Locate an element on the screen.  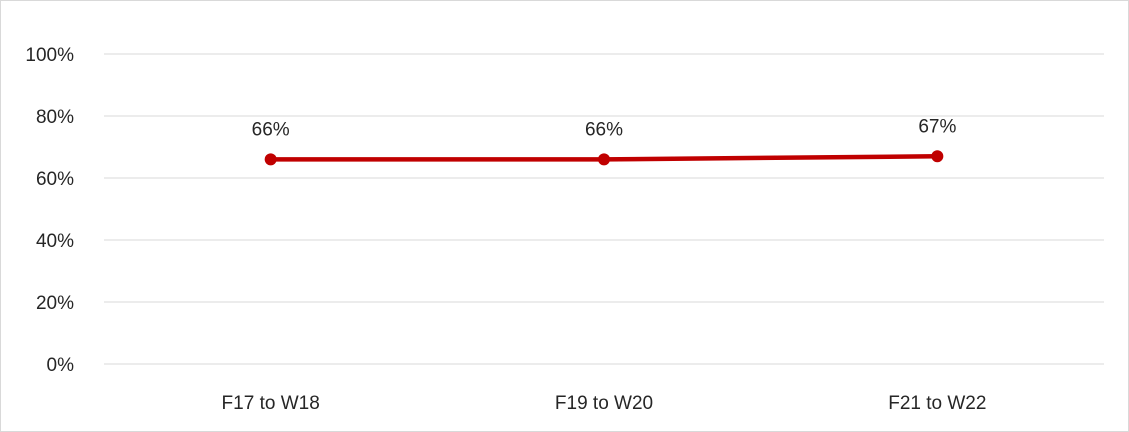
x-tick-label: F17 to W18 is located at coordinates (271, 403).